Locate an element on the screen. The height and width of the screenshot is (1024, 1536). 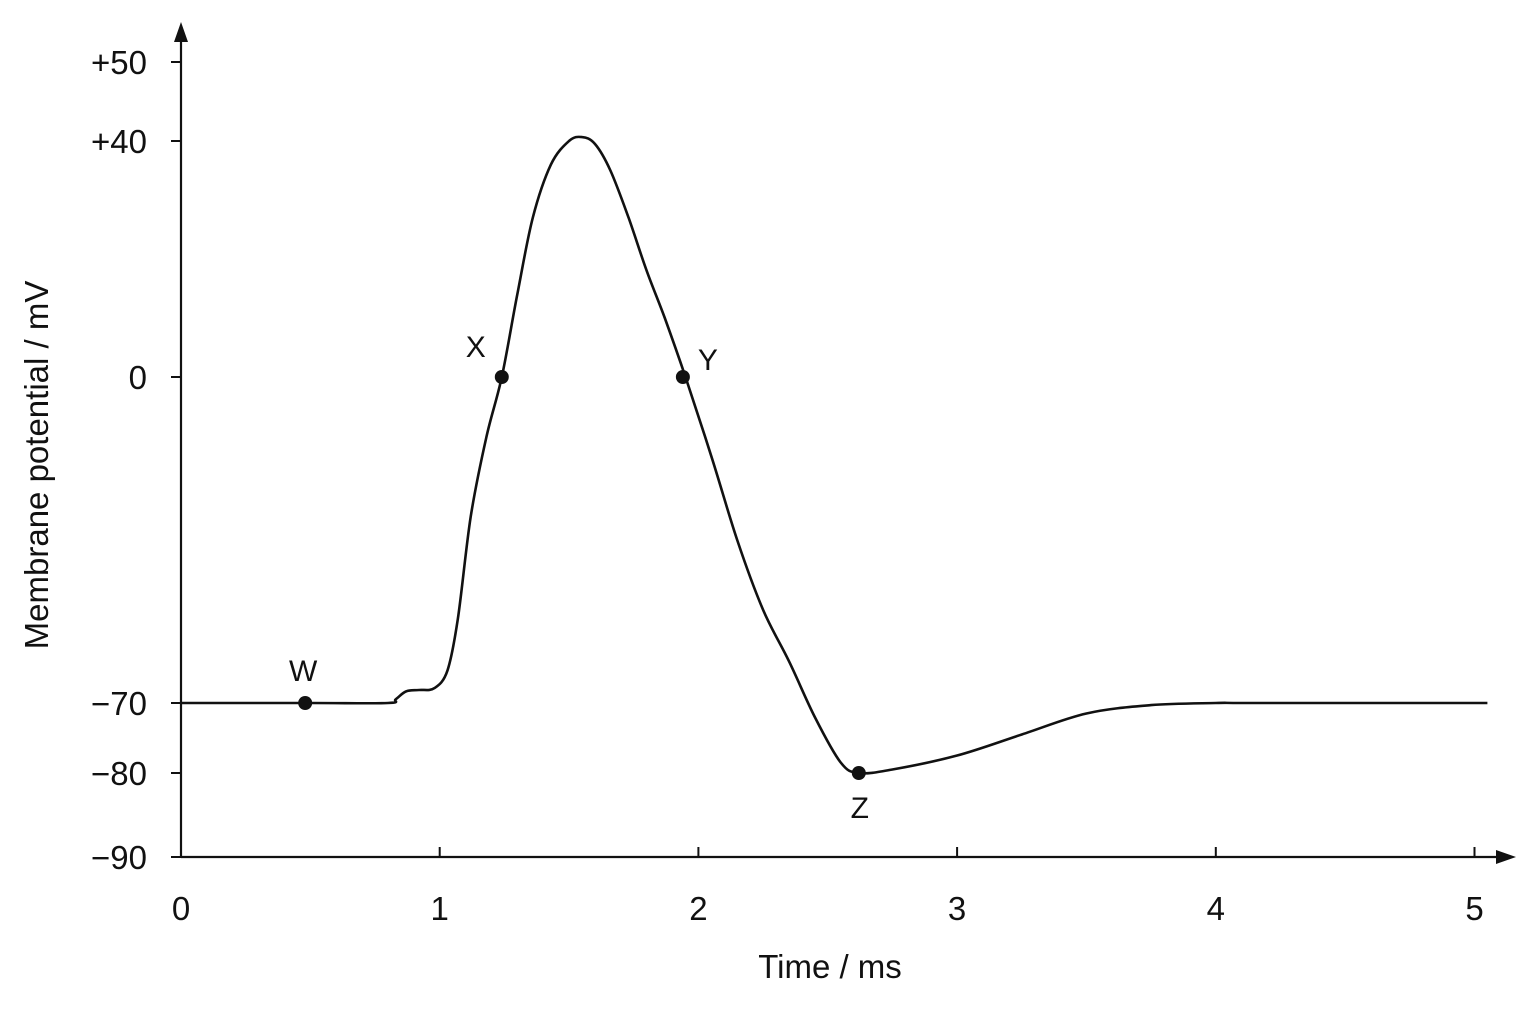
y-tick-label: +50 is located at coordinates (119, 62).